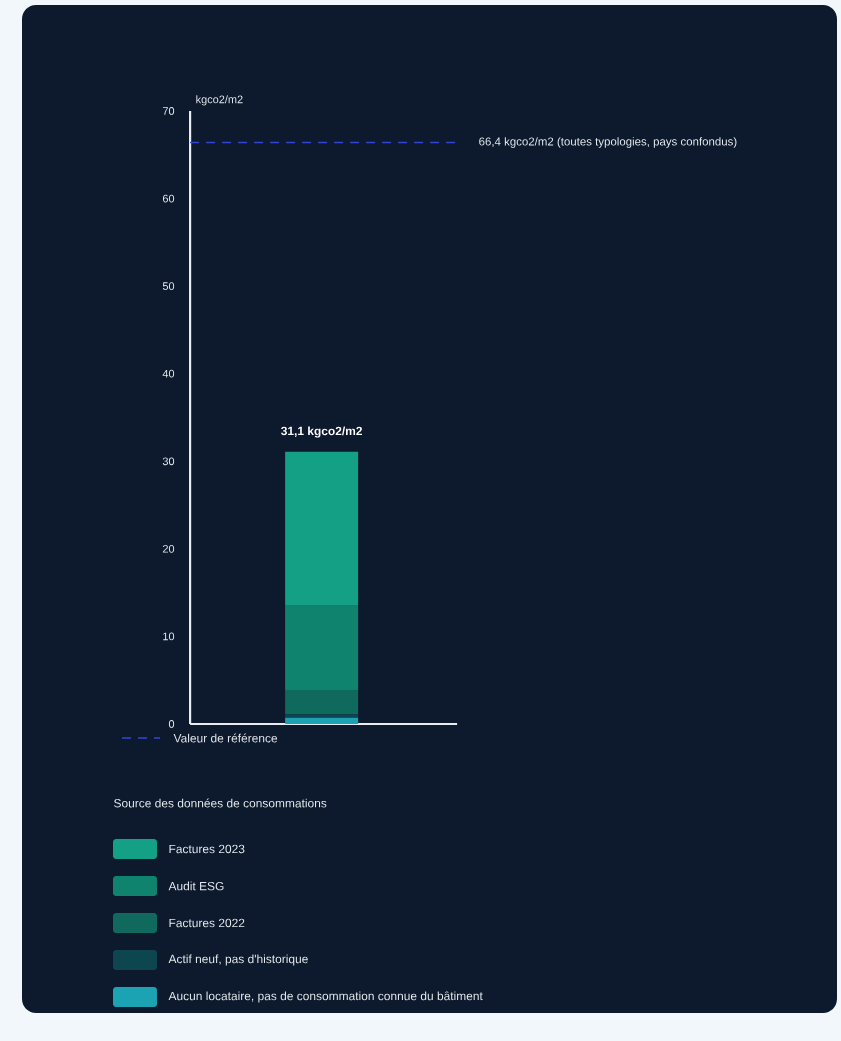 The height and width of the screenshot is (1041, 841). Describe the element at coordinates (168, 286) in the screenshot. I see `y-tick-label: 50` at that location.